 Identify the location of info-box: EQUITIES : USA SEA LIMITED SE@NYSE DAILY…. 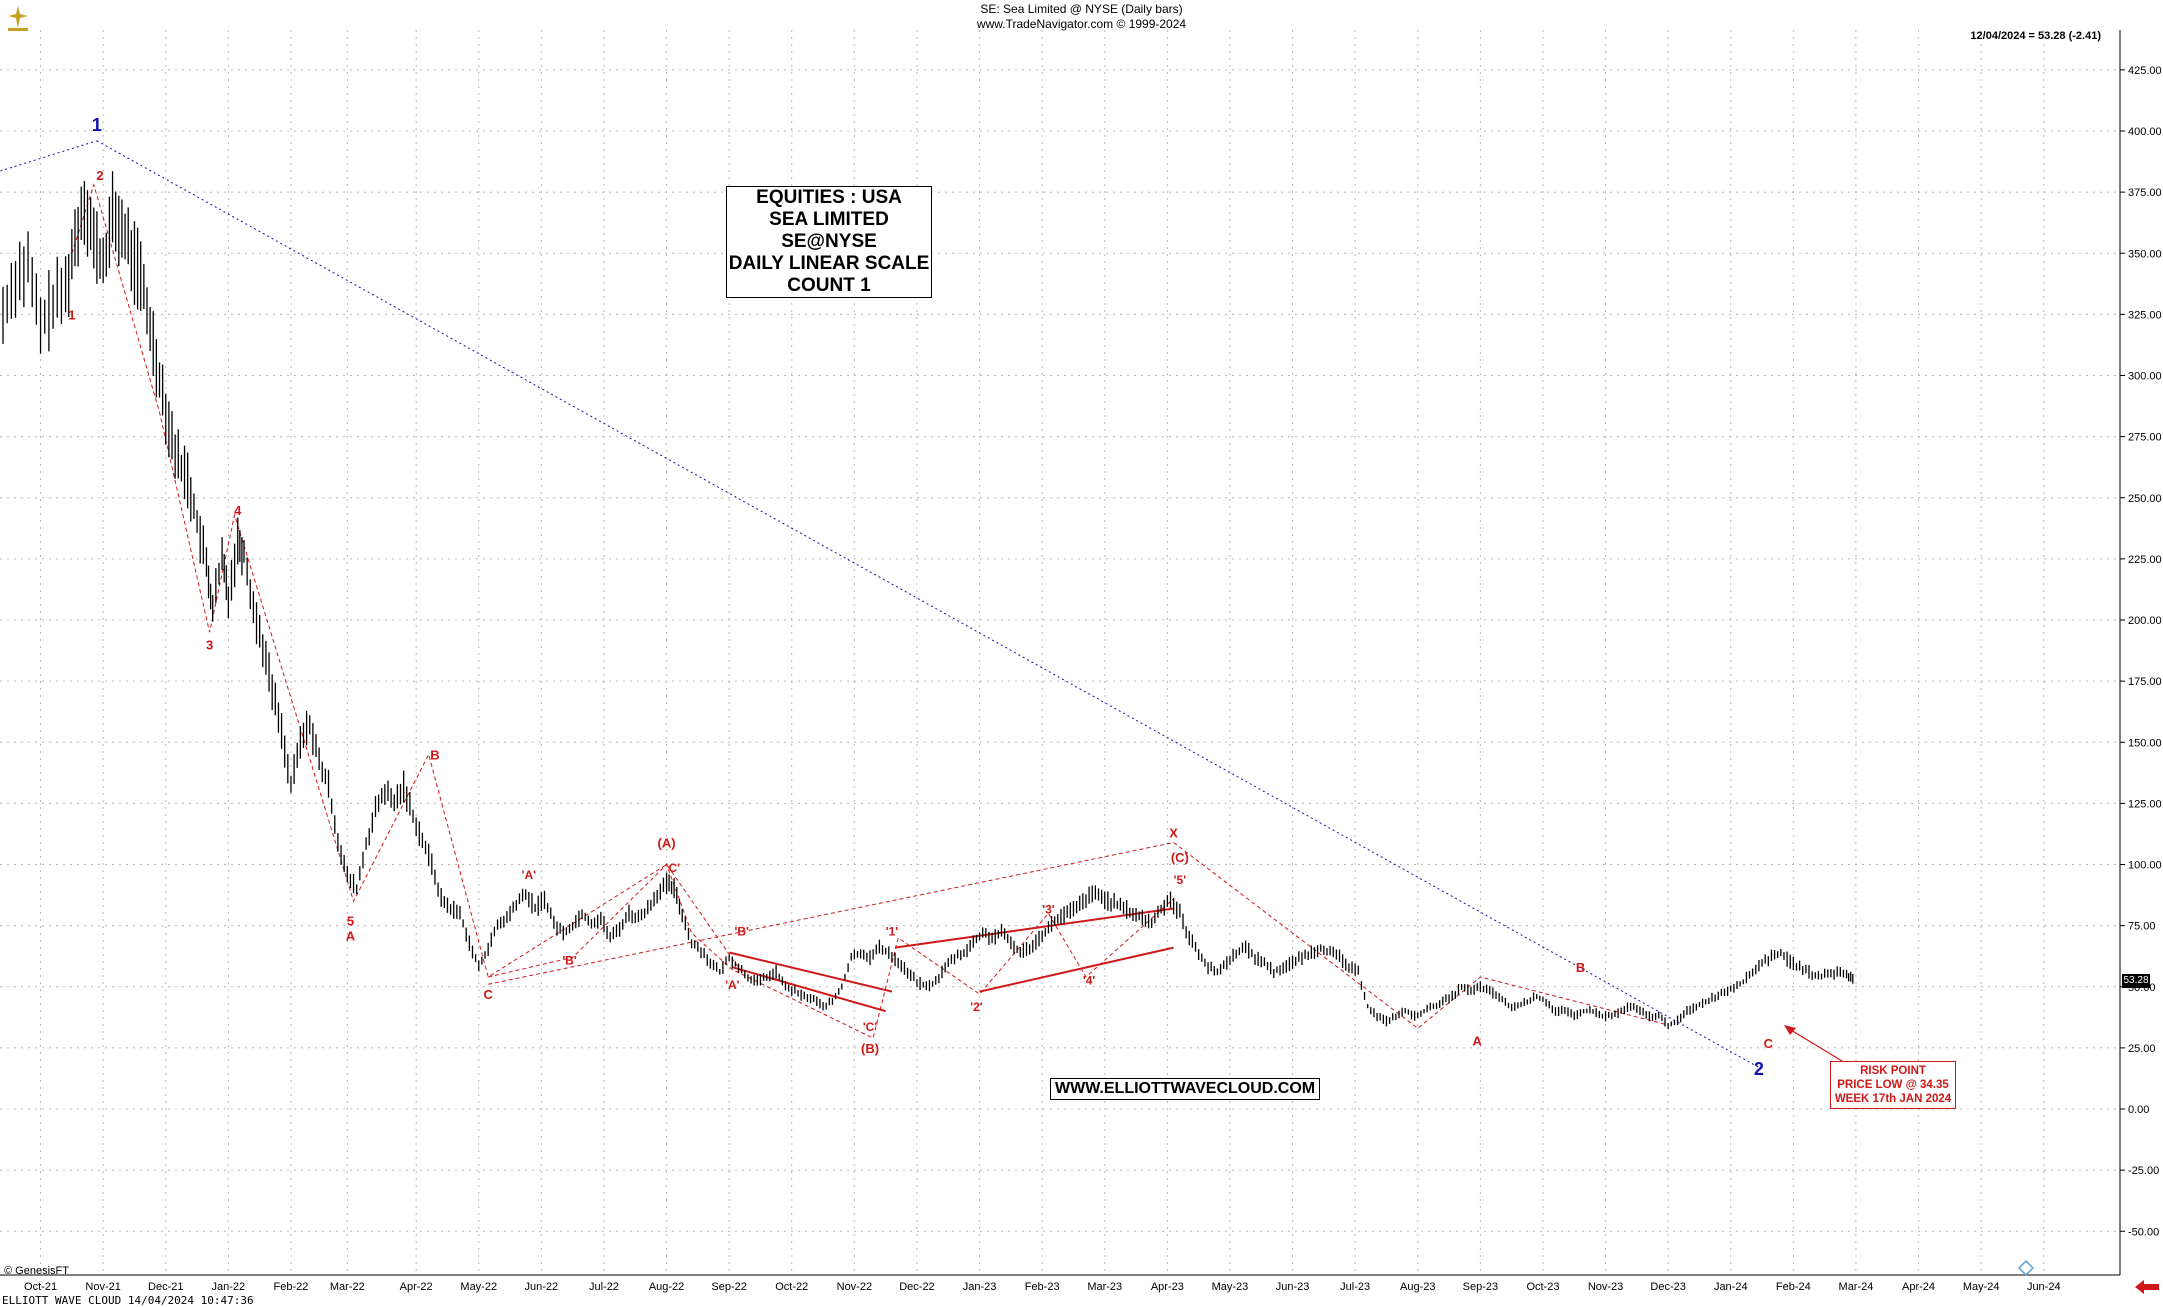
(829, 242).